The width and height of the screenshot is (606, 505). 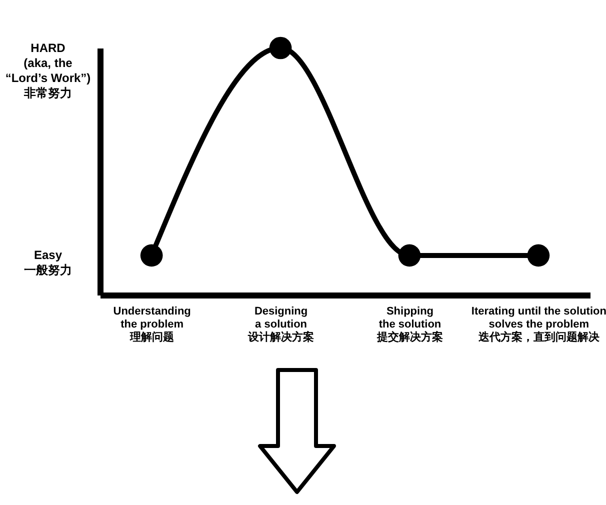 What do you see at coordinates (152, 325) in the screenshot?
I see `x-tick-label: Understanding the problem 理解问题` at bounding box center [152, 325].